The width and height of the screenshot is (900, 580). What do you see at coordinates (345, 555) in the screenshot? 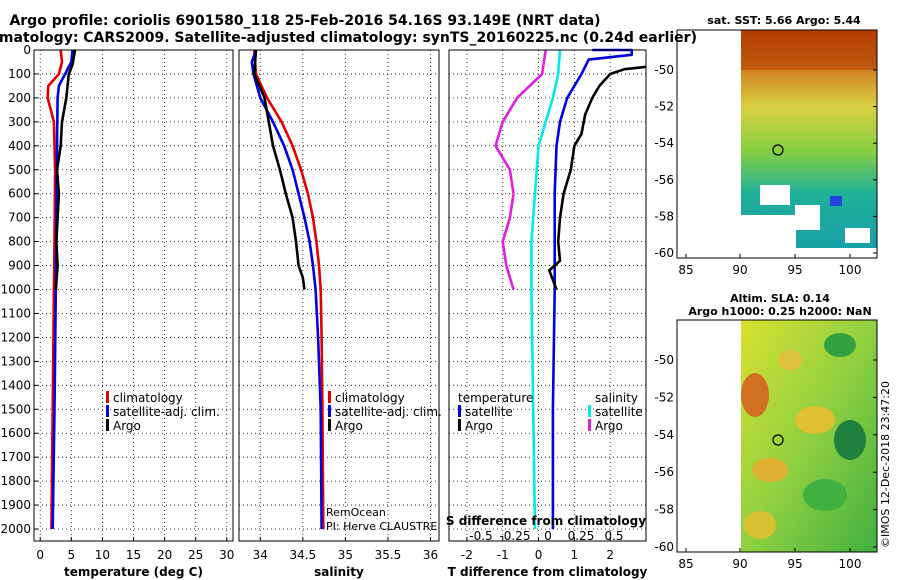
I see `x-tick-label: 35` at bounding box center [345, 555].